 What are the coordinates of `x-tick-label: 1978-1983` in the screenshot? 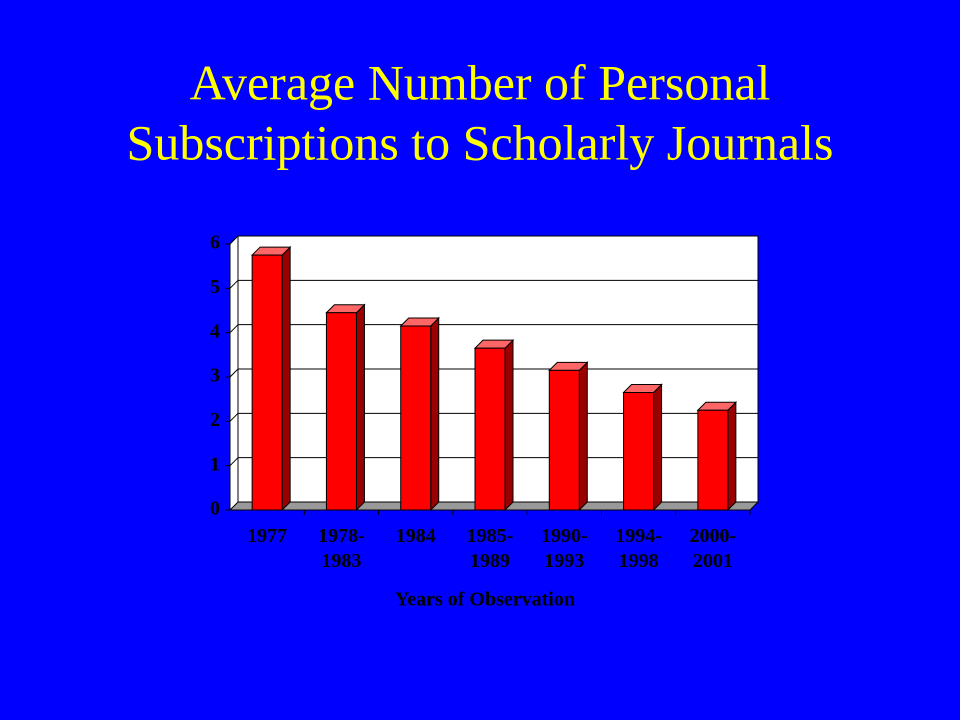 It's located at (341, 548).